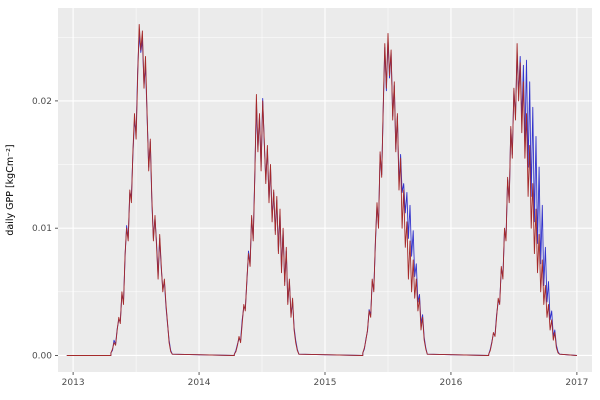 The image size is (600, 400). What do you see at coordinates (42, 356) in the screenshot?
I see `y-tick-label: 0.00` at bounding box center [42, 356].